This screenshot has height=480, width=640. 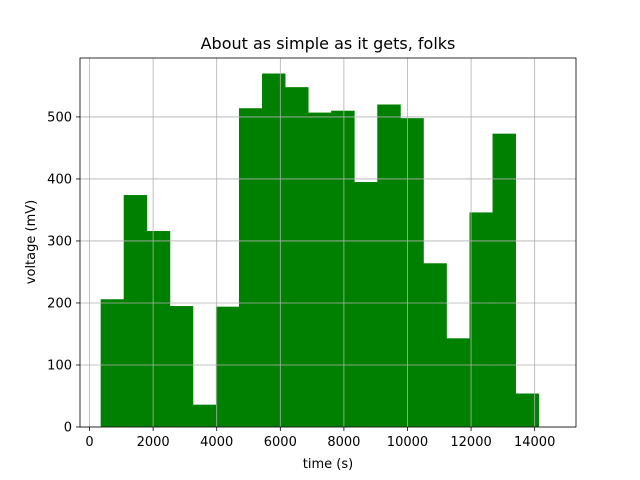 I want to click on x-tick-label: 12000, so click(x=470, y=442).